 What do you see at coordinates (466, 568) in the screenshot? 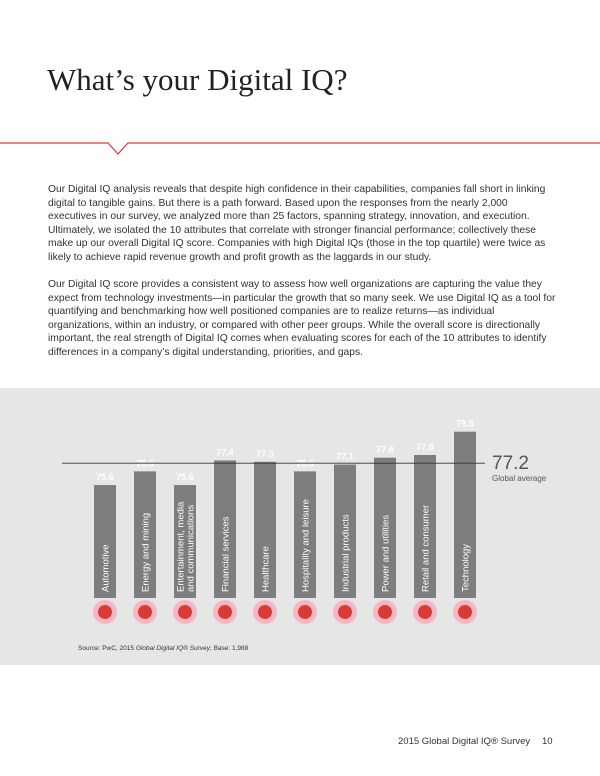
I see `category-label: Technology` at bounding box center [466, 568].